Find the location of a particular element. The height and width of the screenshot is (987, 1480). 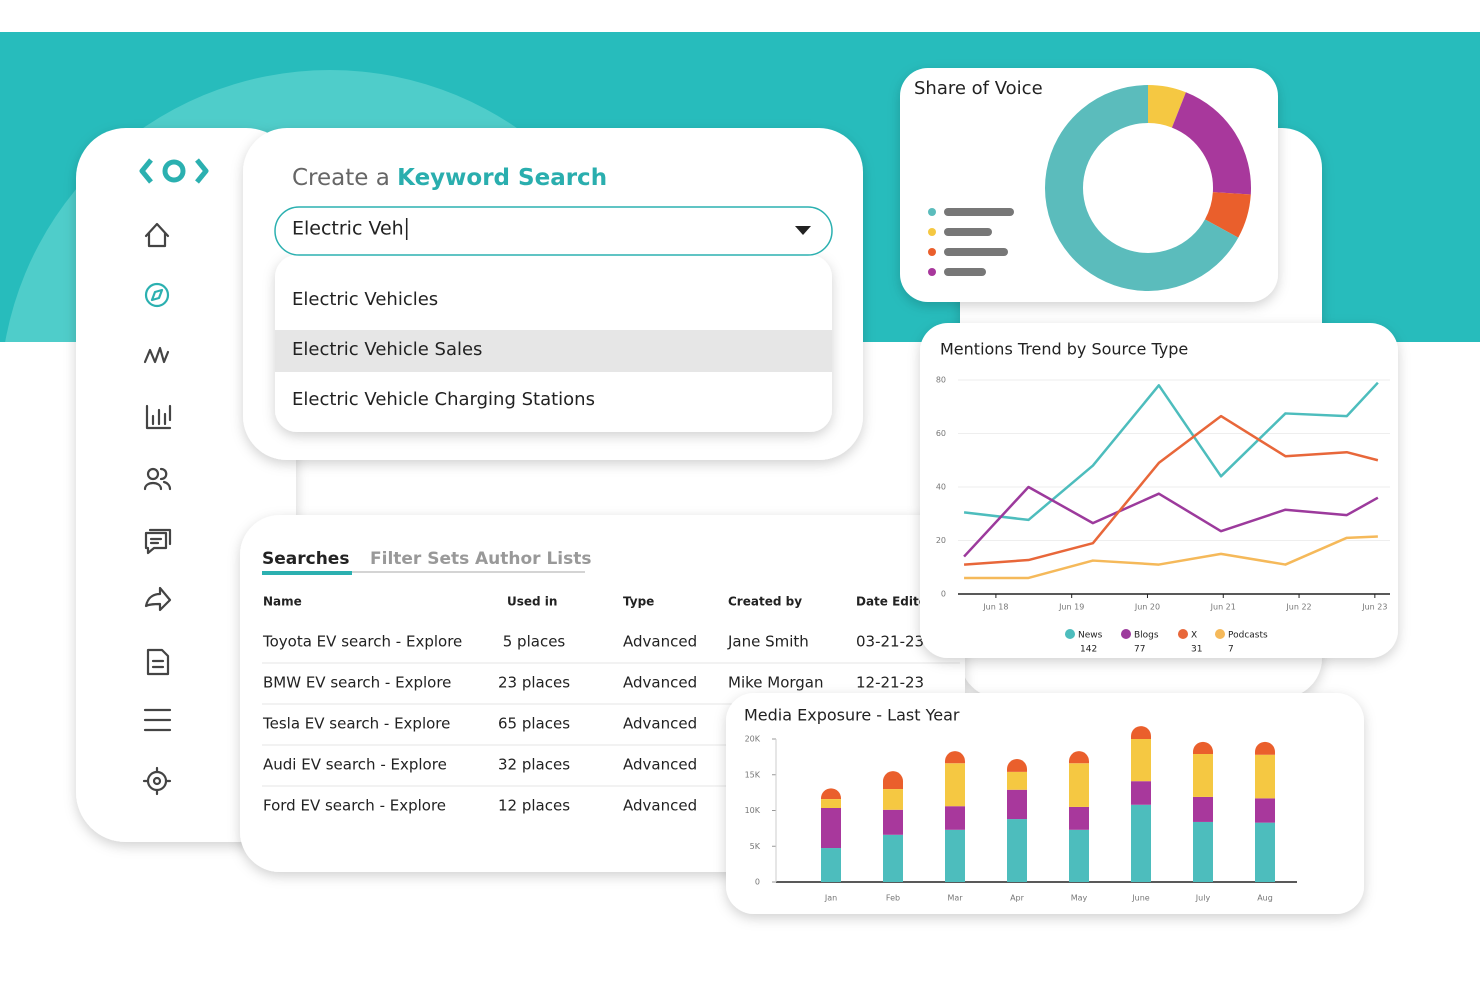

x-tick-label: Jun 20 is located at coordinates (1147, 607).